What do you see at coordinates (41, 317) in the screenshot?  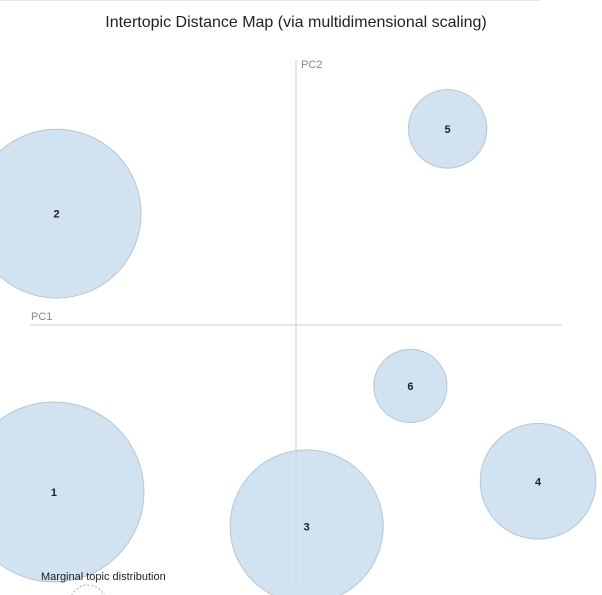 I see `pc1-axis-label: PC1` at bounding box center [41, 317].